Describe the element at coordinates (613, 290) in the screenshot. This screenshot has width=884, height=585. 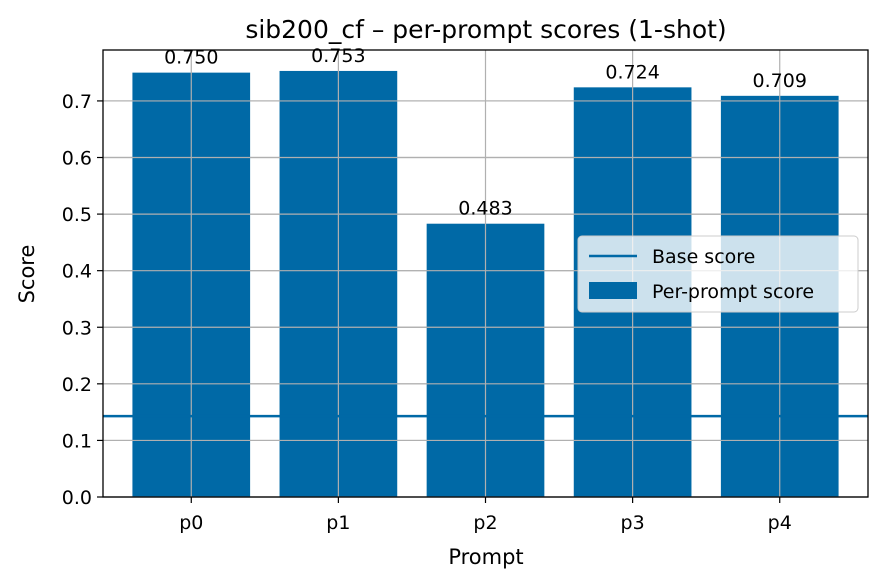
I see `legend-per-prompt-swatch` at that location.